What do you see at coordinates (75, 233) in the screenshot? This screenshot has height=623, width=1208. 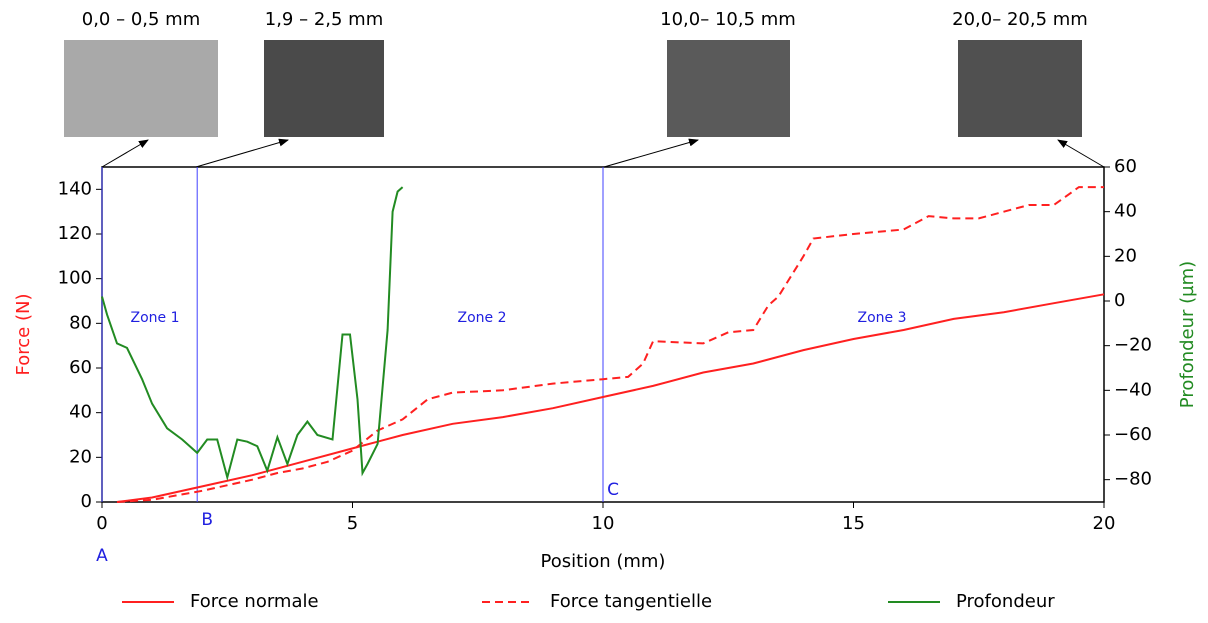 I see `y-tick-label: 120` at bounding box center [75, 233].